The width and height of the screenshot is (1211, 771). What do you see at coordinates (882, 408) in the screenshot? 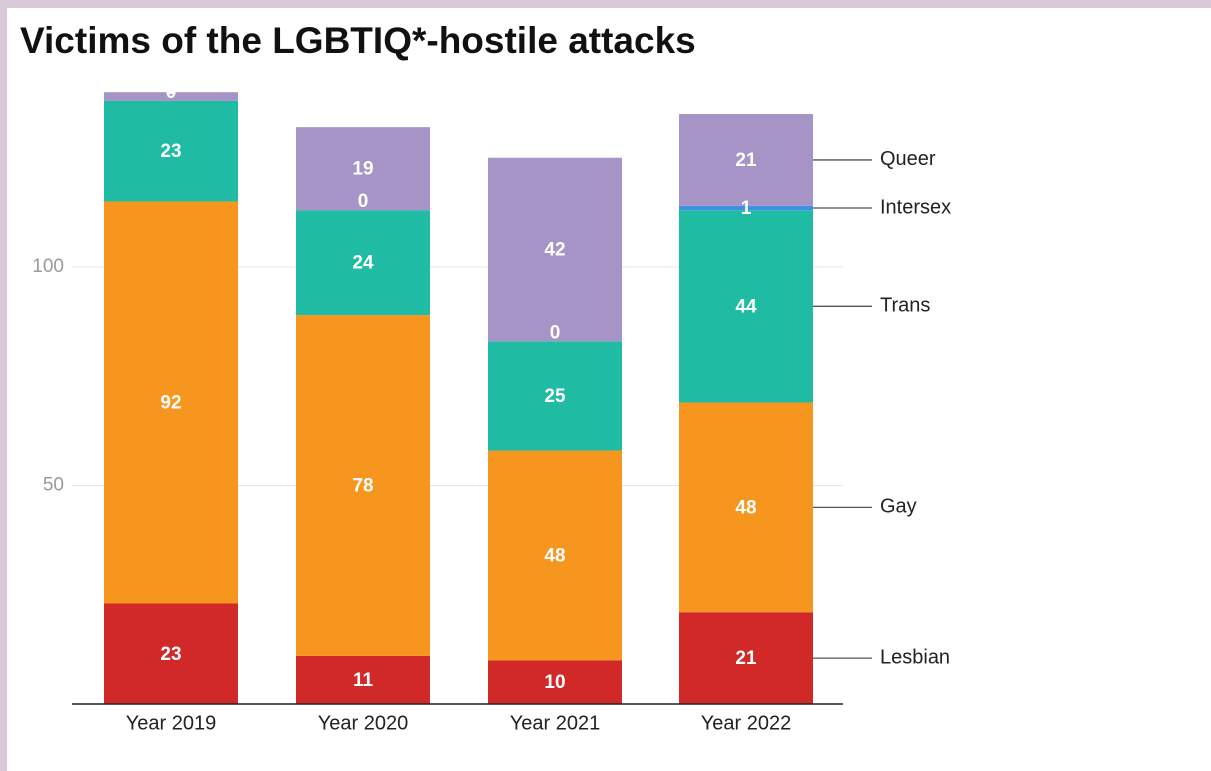
I see `legend: Lesbian Gay Trans Intersex Queer` at bounding box center [882, 408].